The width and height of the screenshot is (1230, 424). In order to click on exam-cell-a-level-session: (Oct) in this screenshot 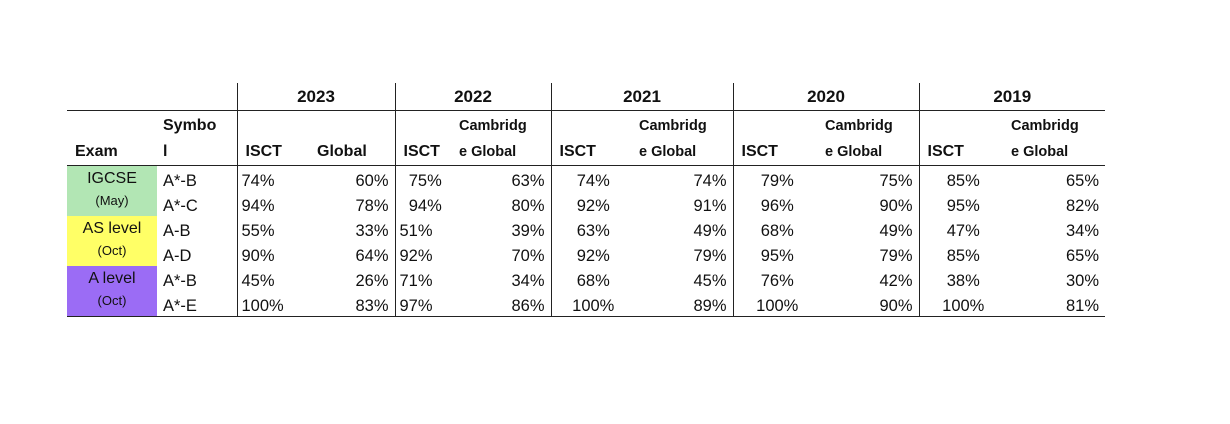, I will do `click(112, 304)`.